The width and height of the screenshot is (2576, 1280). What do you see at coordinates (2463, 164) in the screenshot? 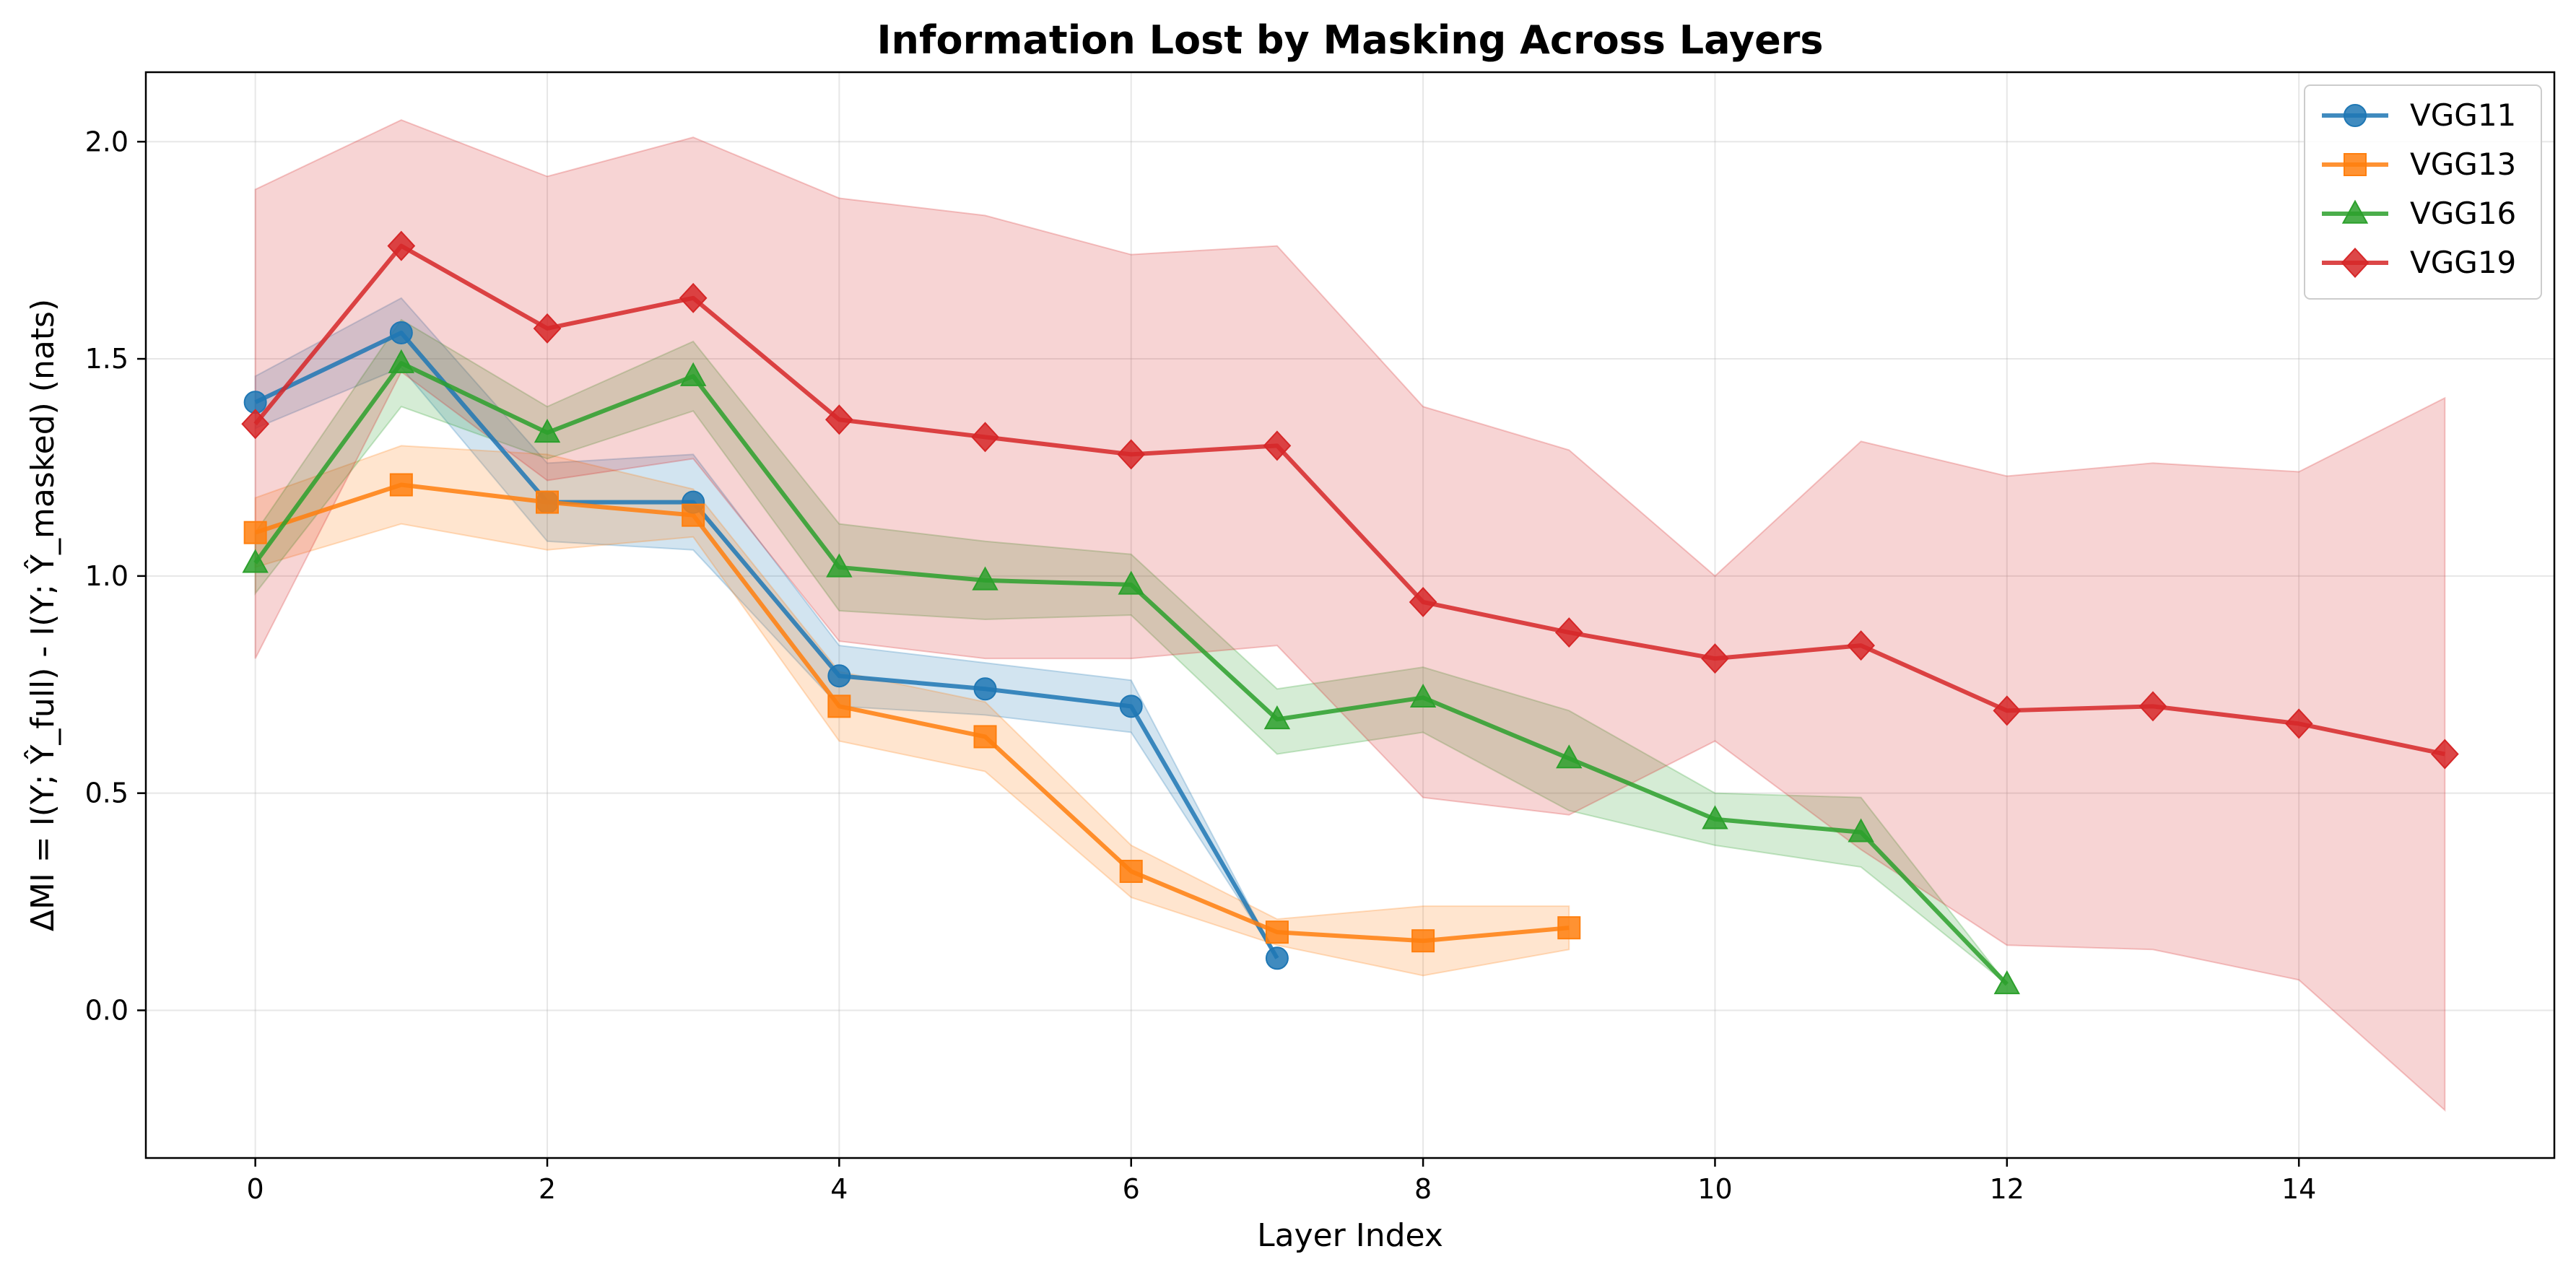
I see `legend-label: VGG13` at bounding box center [2463, 164].